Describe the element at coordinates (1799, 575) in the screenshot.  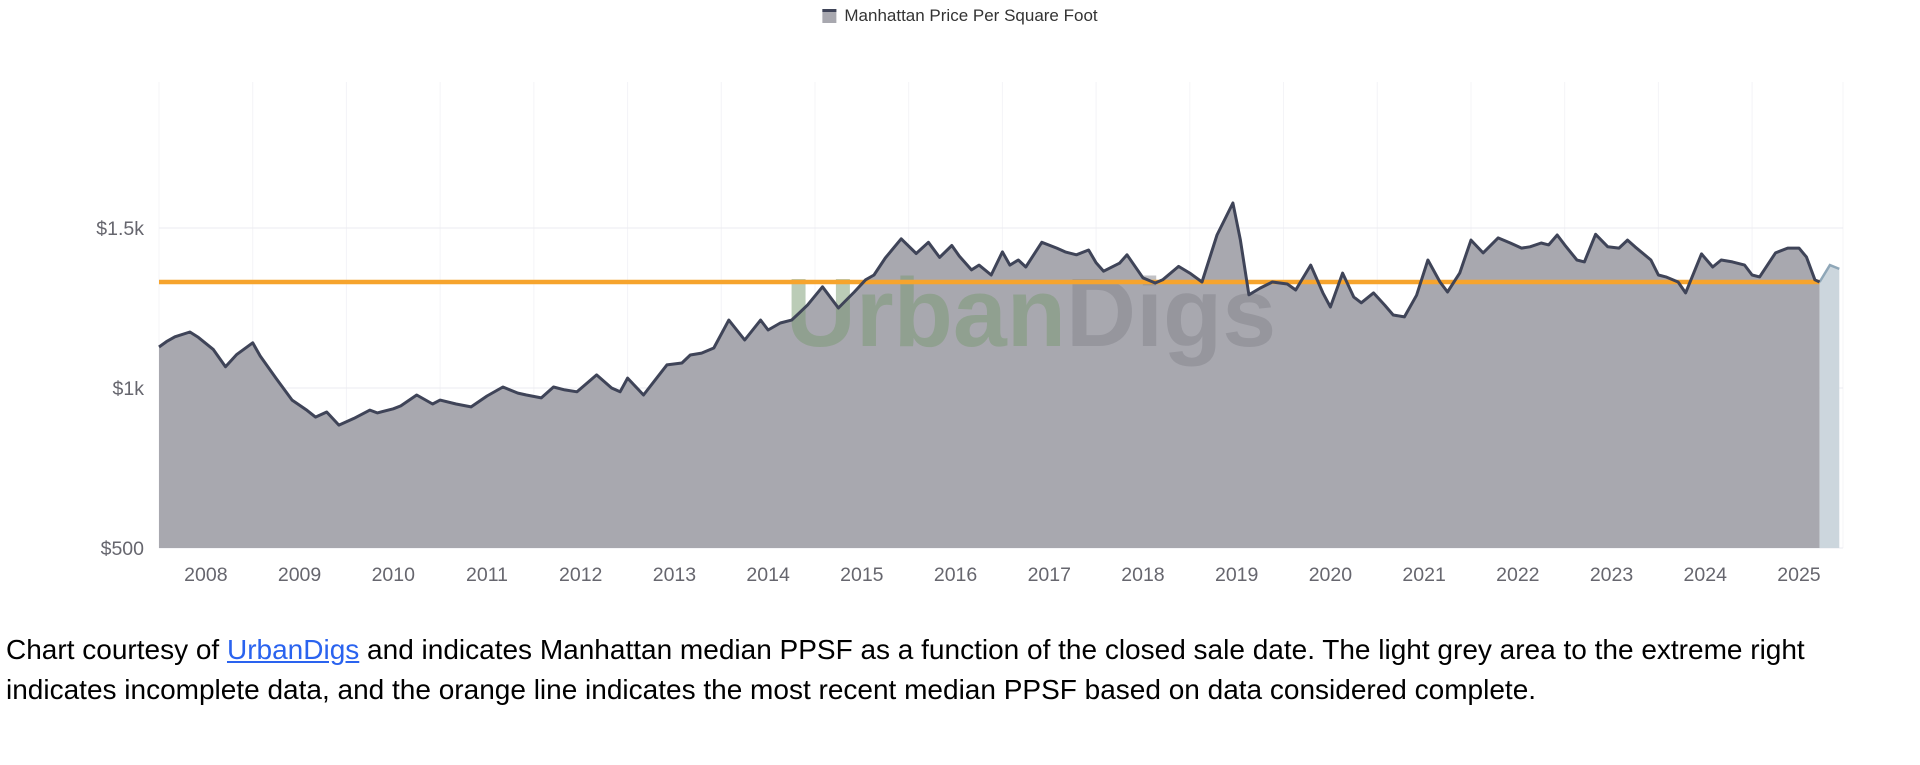
I see `x-axis-tick-label: 2025` at that location.